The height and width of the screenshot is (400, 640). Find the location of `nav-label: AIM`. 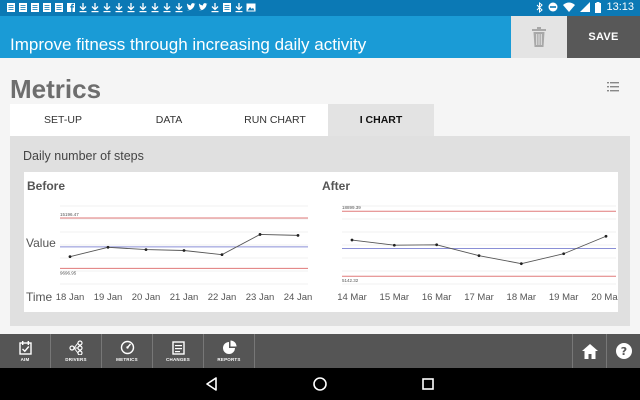

nav-label: AIM is located at coordinates (25, 359).